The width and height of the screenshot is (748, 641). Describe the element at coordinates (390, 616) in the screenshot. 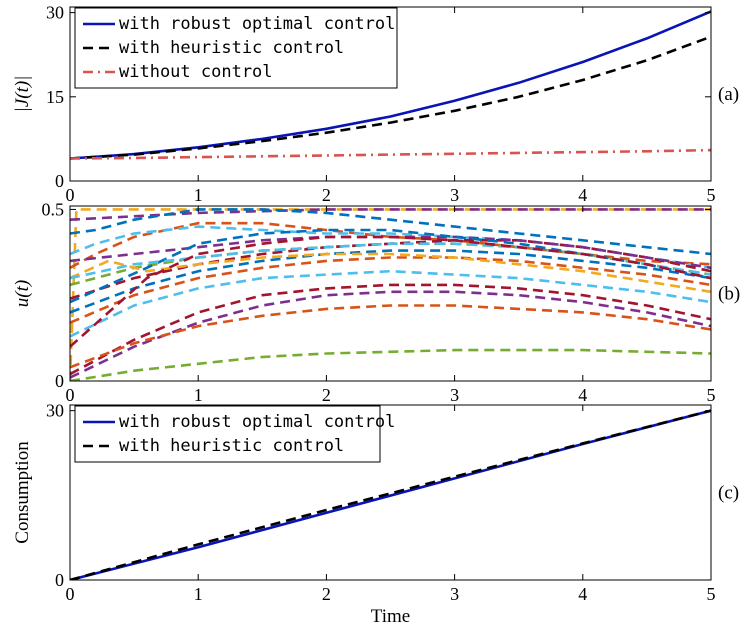

I see `x-axis-label: Time` at that location.